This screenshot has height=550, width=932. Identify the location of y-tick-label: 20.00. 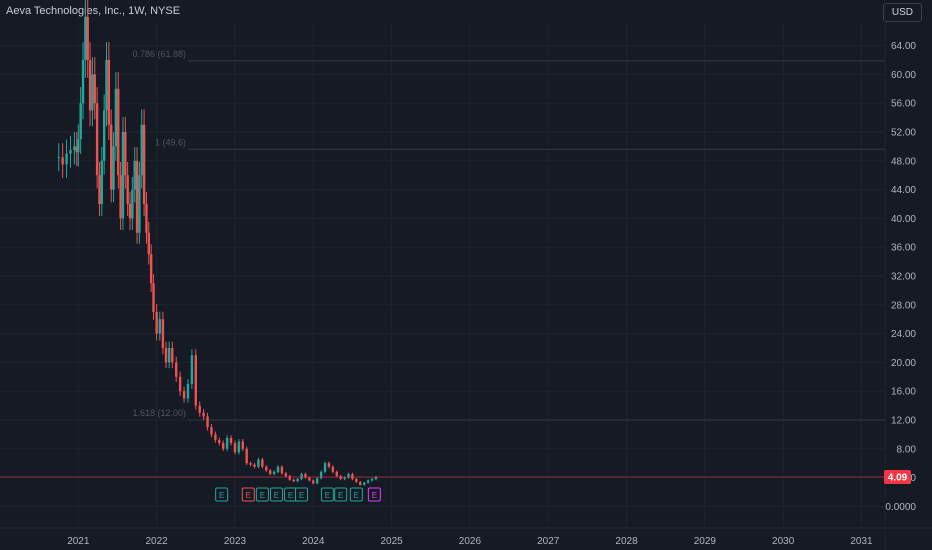
(903, 363).